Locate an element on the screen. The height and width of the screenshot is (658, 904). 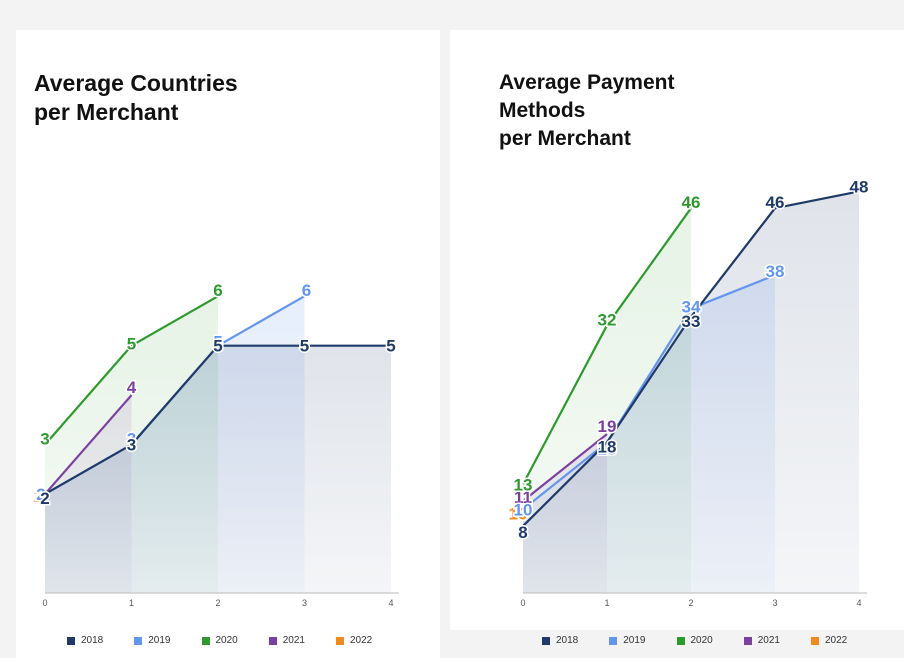
x-tick-label-countries: 0 is located at coordinates (44, 603).